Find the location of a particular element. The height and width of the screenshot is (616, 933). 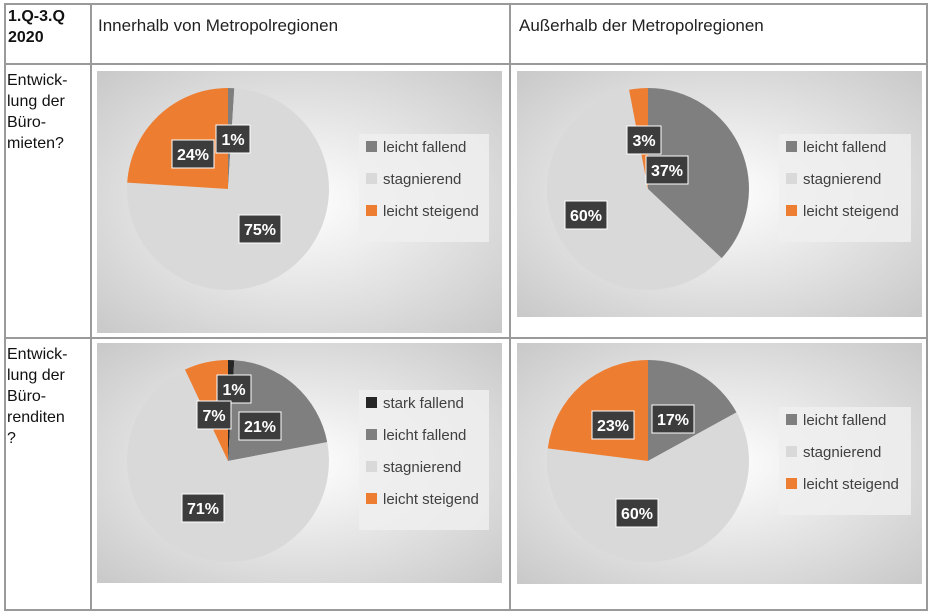

table-corner-label: 1.Q-3.Q 2020 is located at coordinates (36, 27).